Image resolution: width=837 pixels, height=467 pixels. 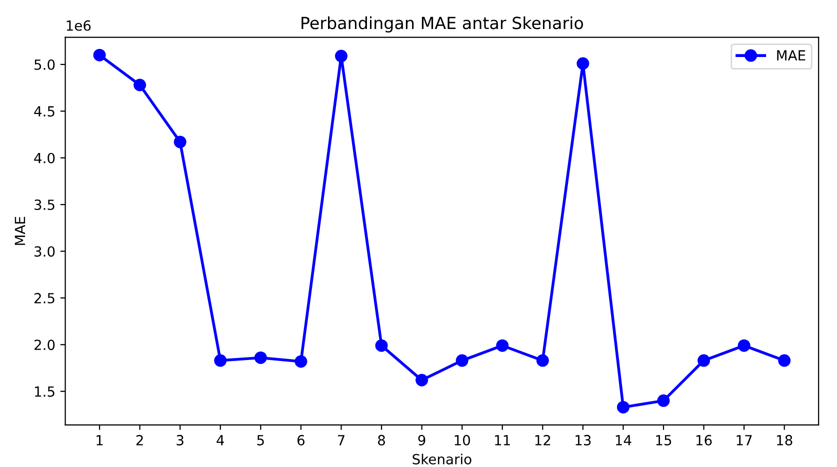 I want to click on y-tick-label: 1.5, so click(x=44, y=391).